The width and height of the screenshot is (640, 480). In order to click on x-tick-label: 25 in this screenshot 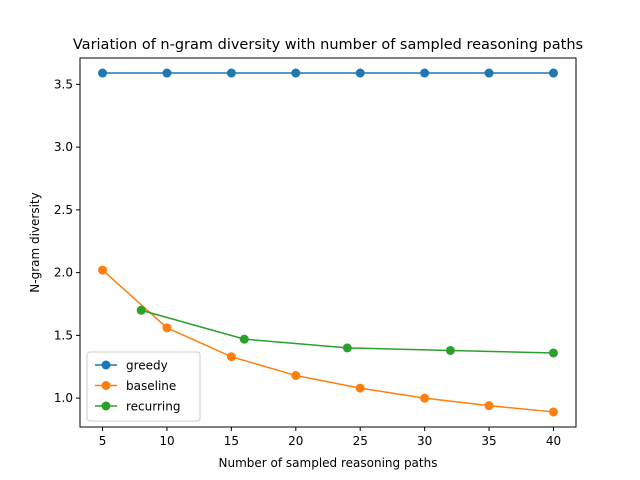, I will do `click(360, 441)`.